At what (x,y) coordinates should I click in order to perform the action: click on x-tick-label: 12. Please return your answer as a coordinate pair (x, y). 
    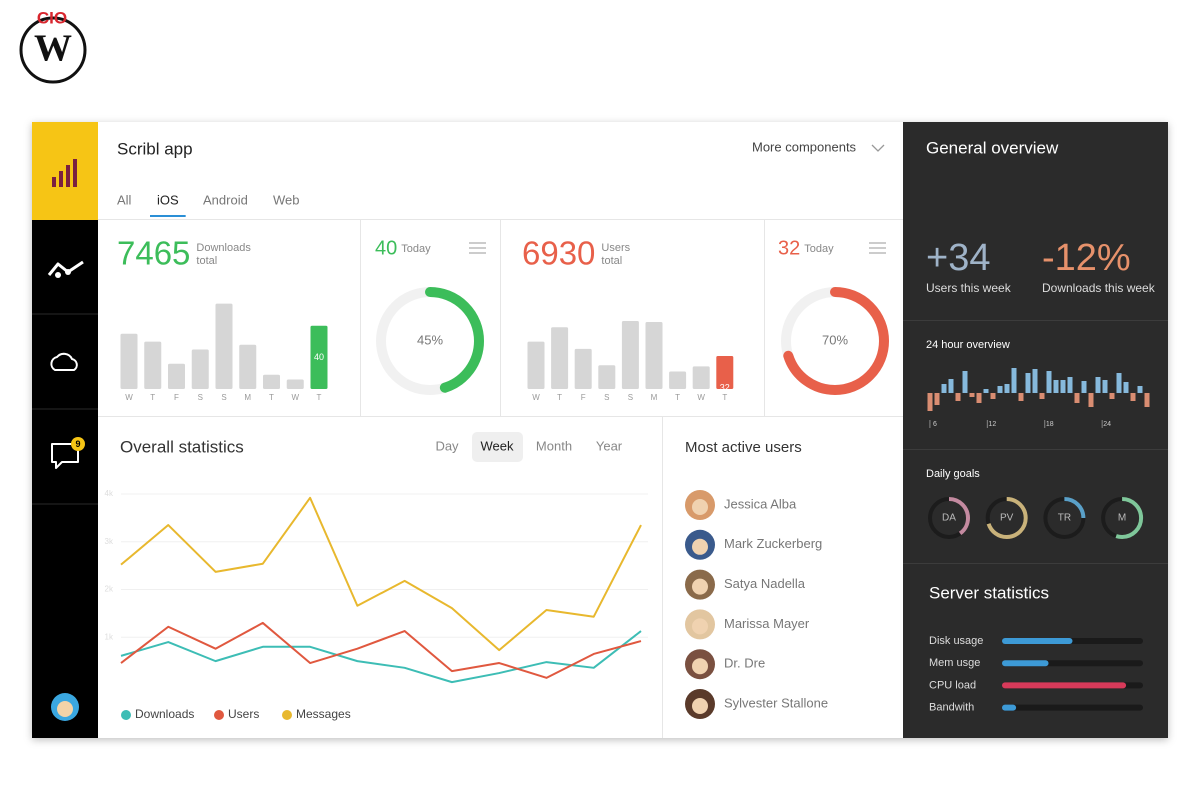
    Looking at the image, I should click on (992, 424).